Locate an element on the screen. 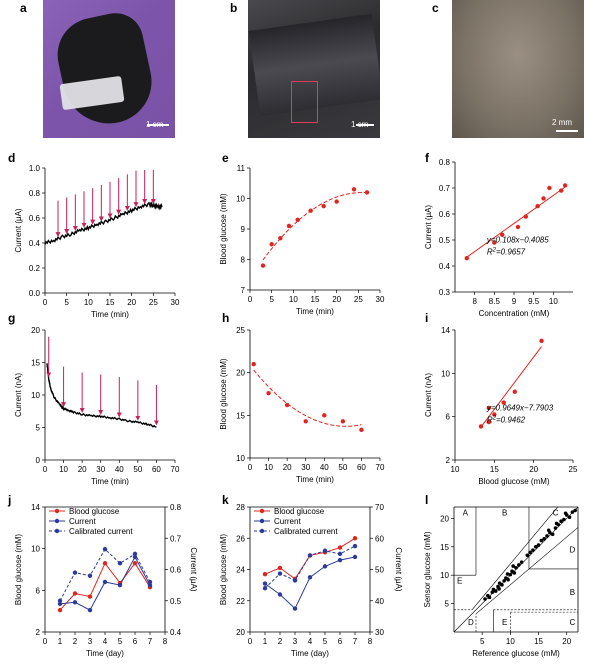  x-tick-label: 50 is located at coordinates (137, 469).